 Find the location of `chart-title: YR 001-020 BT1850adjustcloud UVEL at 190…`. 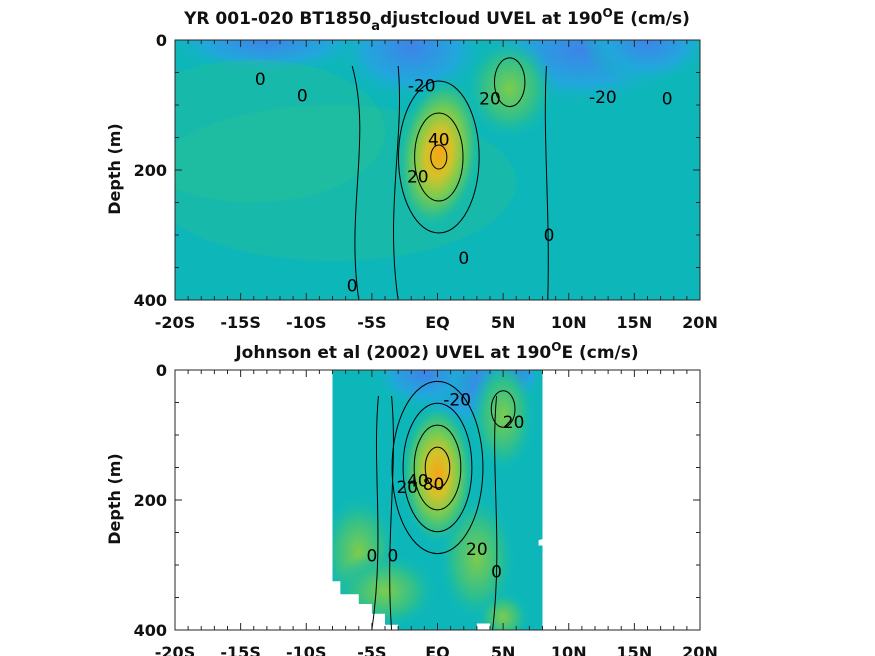

chart-title: YR 001-020 BT1850adjustcloud UVEL at 190… is located at coordinates (436, 20).